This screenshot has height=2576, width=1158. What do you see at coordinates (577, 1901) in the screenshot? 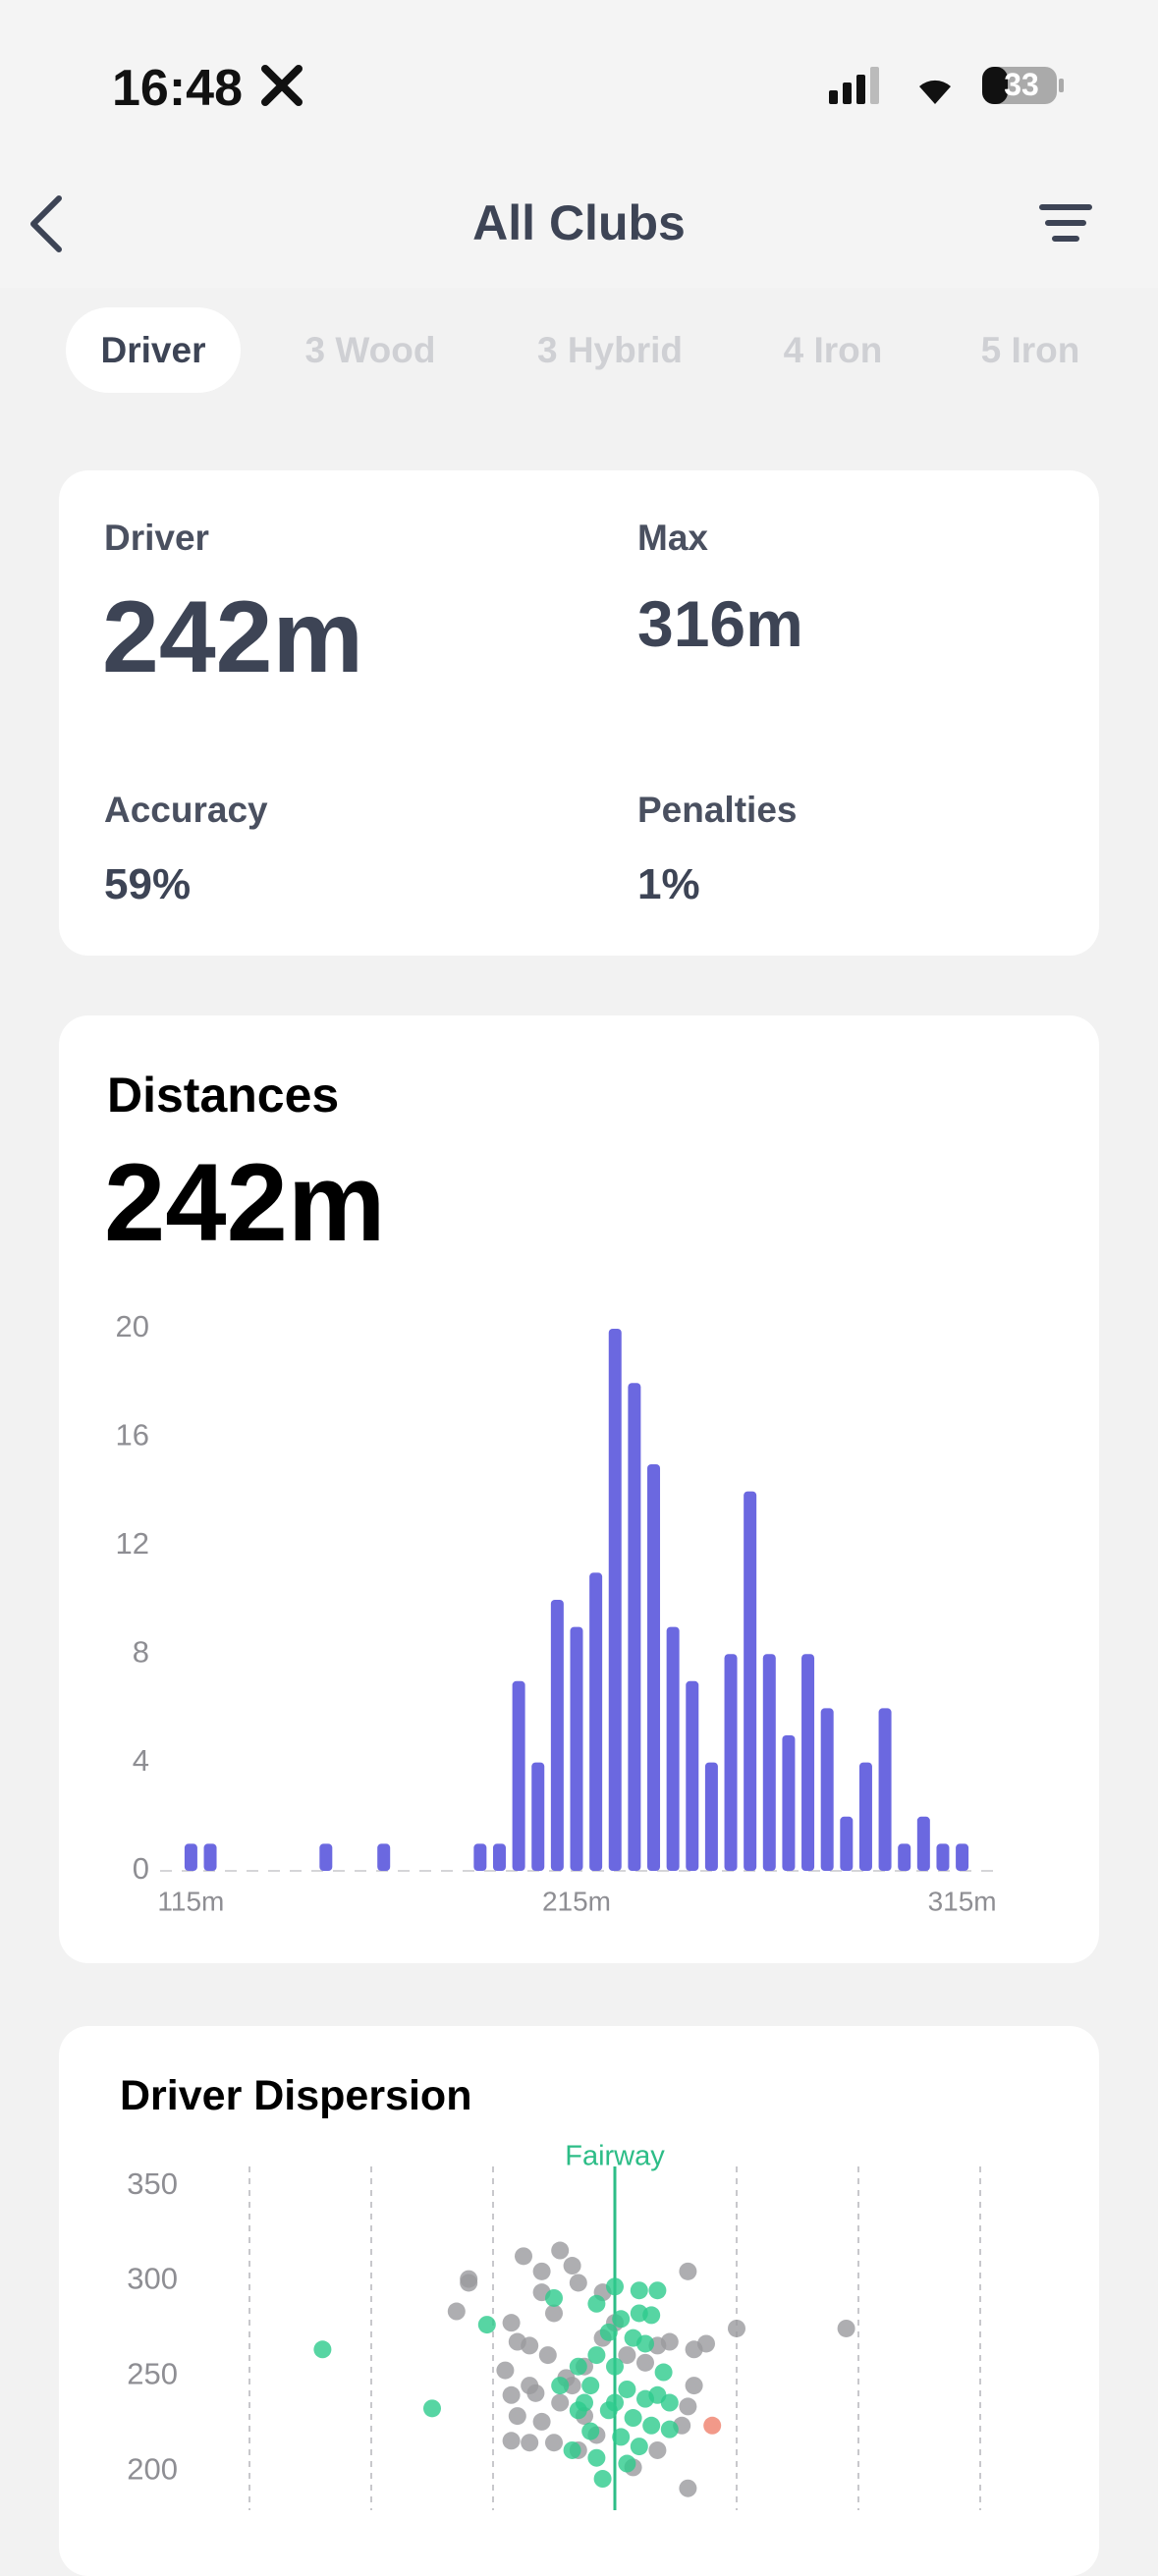
I see `x-tick-label: 215m` at bounding box center [577, 1901].